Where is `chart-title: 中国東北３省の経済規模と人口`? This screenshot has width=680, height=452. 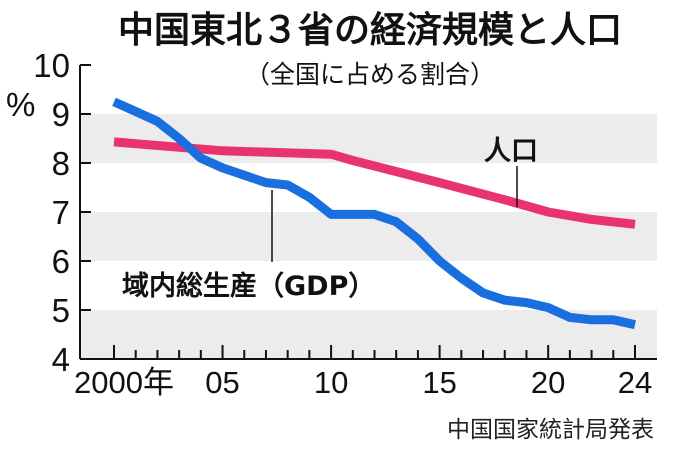
chart-title: 中国東北３省の経済規模と人口 is located at coordinates (370, 30).